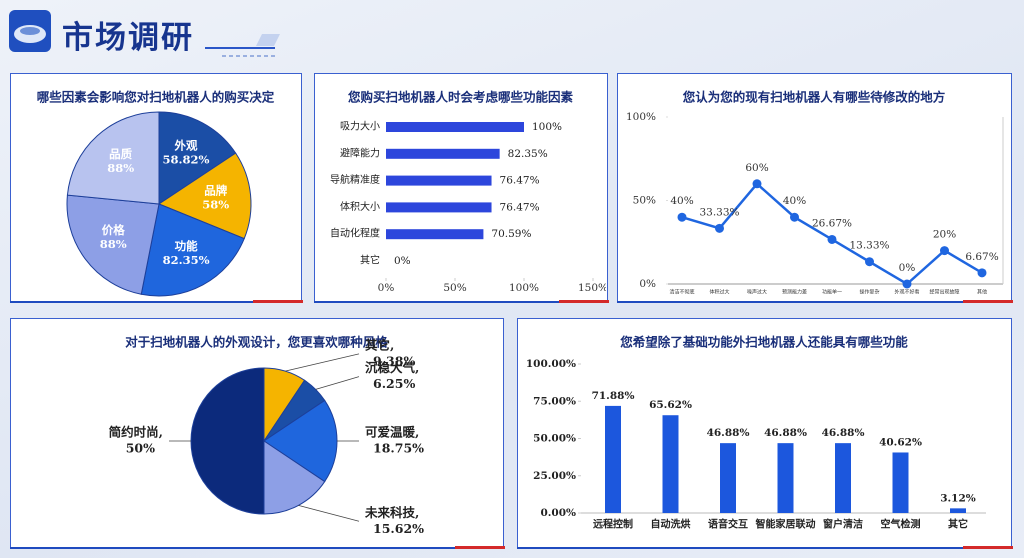 Image resolution: width=1024 pixels, height=558 pixels. Describe the element at coordinates (982, 292) in the screenshot. I see `x-tick-label: 其他` at that location.